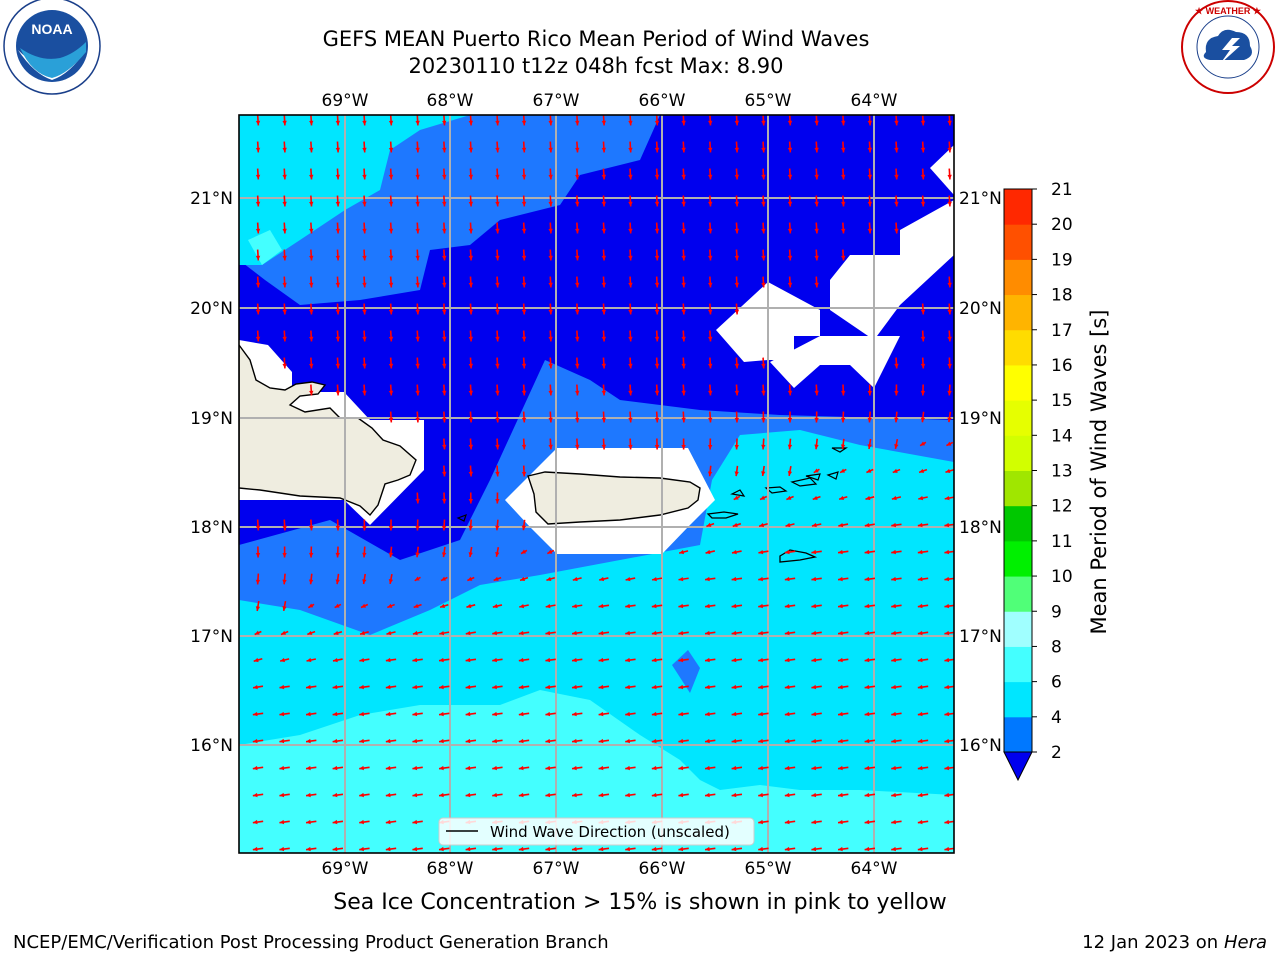  What do you see at coordinates (874, 101) in the screenshot?
I see `lon-label: 64°W` at bounding box center [874, 101].